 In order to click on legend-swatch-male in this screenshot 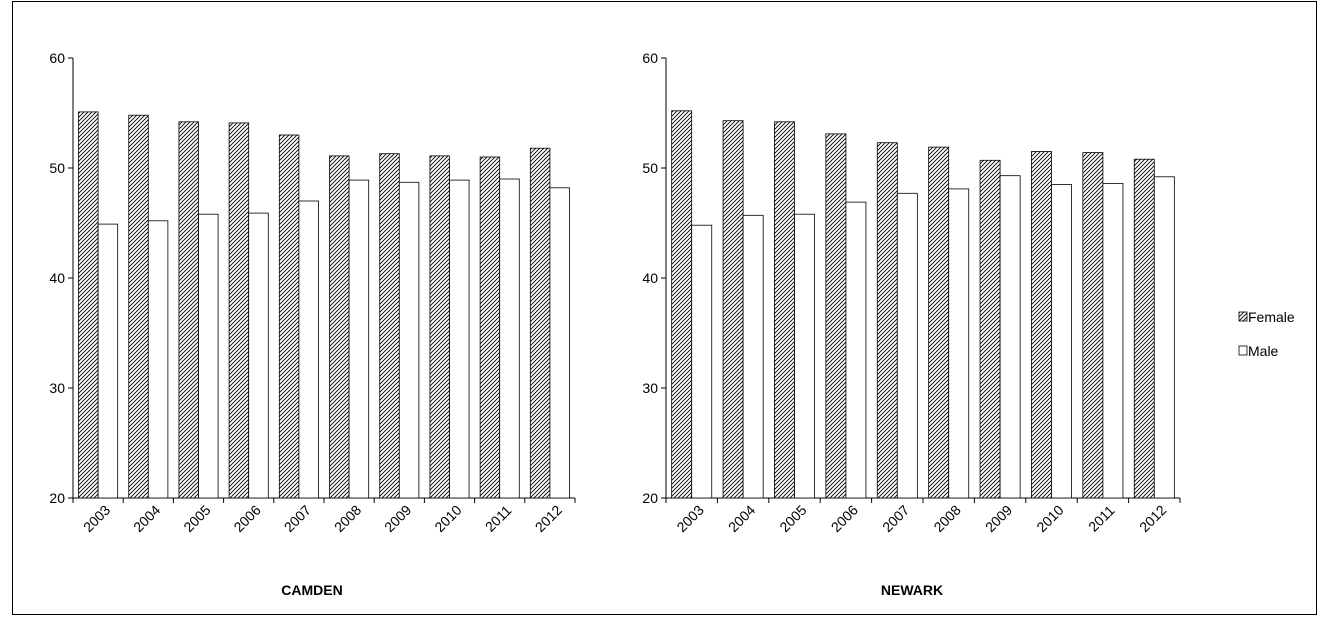, I will do `click(1243, 350)`.